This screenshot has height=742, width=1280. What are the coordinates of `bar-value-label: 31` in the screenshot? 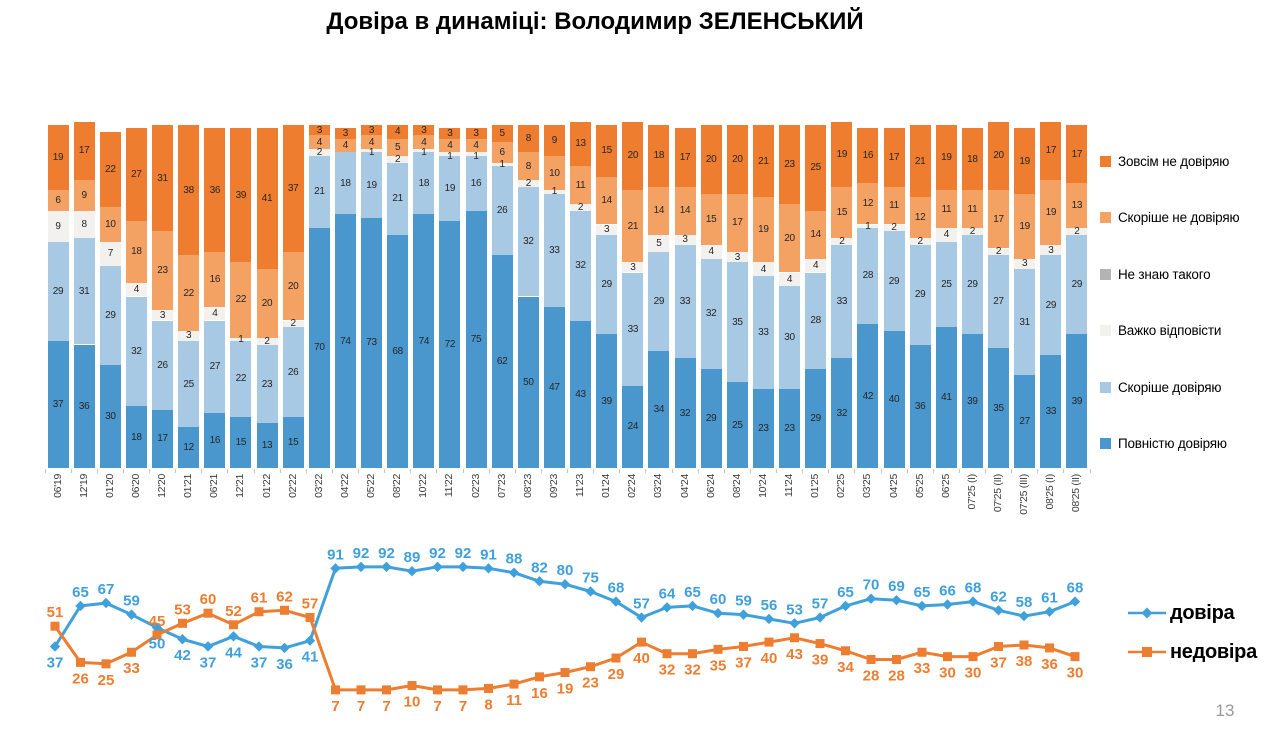 It's located at (84, 291).